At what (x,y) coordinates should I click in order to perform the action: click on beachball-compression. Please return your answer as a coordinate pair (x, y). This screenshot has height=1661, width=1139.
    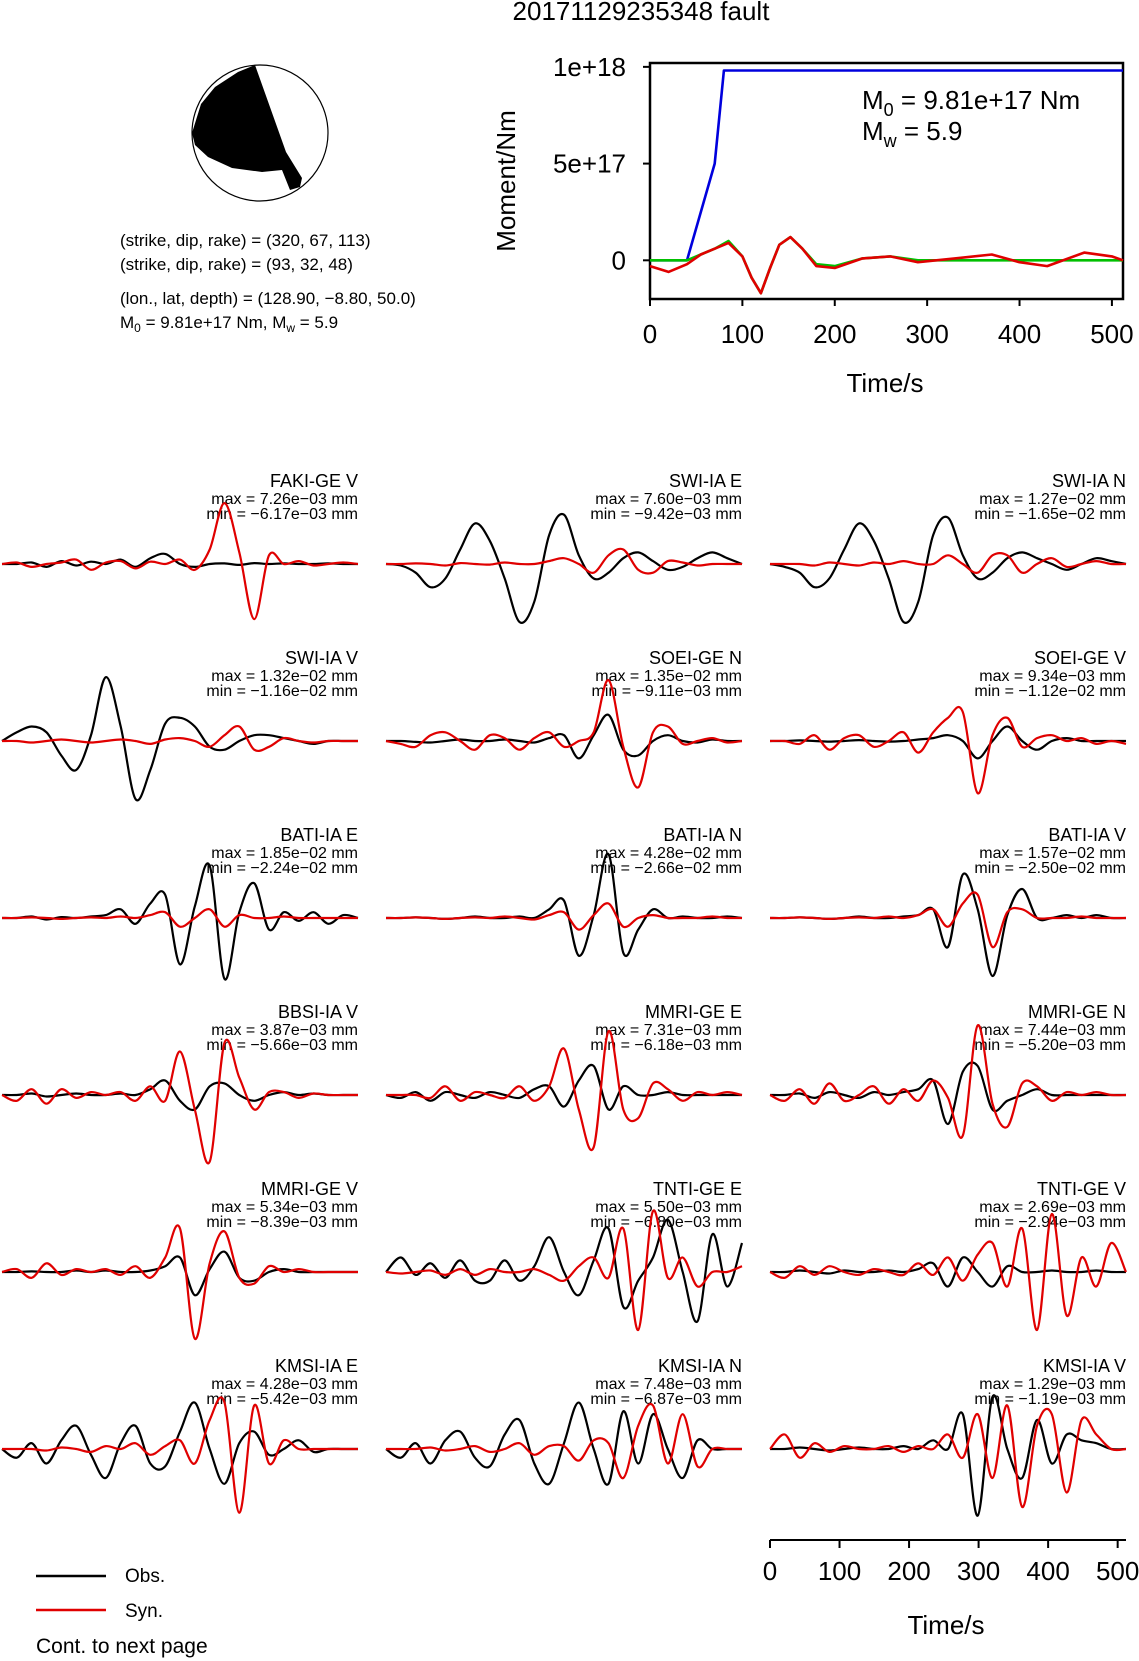
    Looking at the image, I should click on (247, 127).